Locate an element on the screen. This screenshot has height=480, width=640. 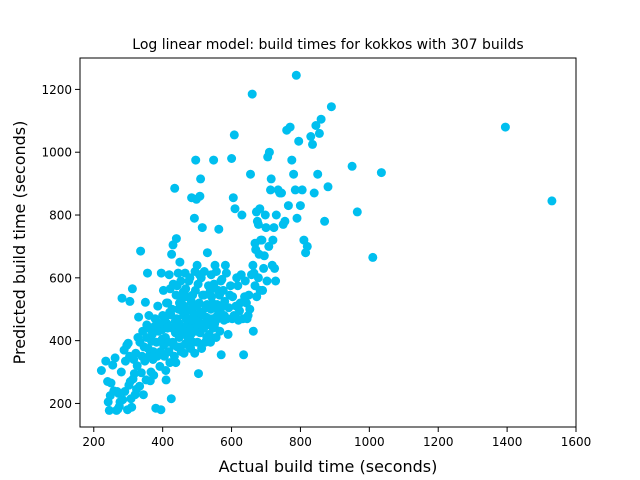
y-tick-label: 200 is located at coordinates (60, 404).